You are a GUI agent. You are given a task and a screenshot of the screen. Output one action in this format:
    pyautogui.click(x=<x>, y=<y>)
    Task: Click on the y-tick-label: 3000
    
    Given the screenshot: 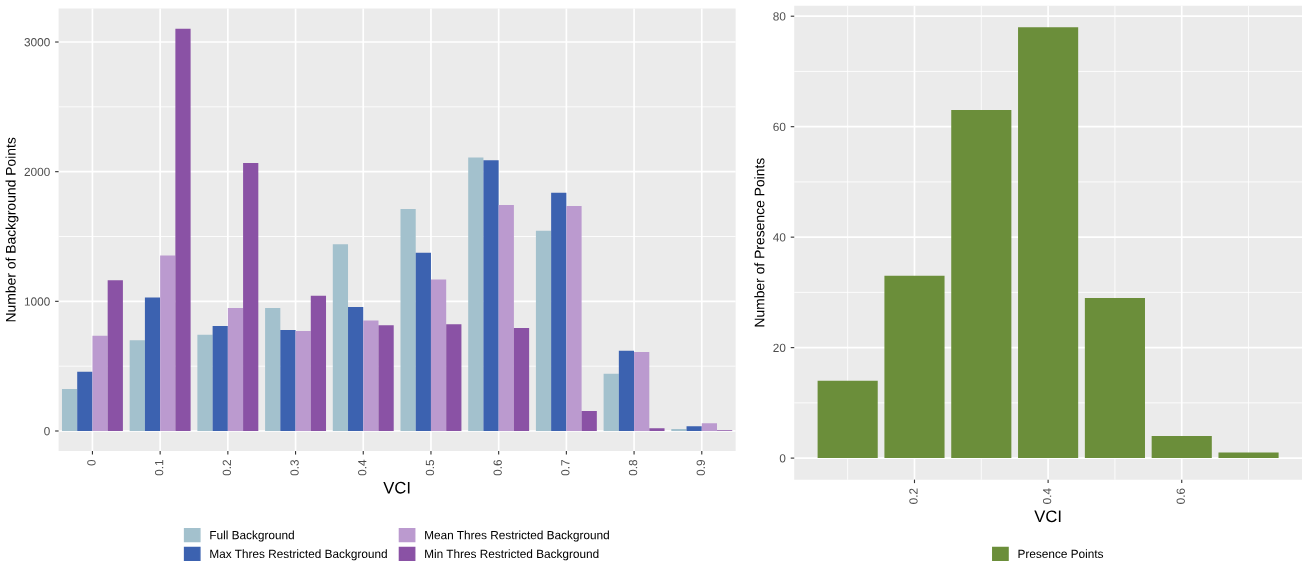 What is the action you would take?
    pyautogui.click(x=37, y=42)
    